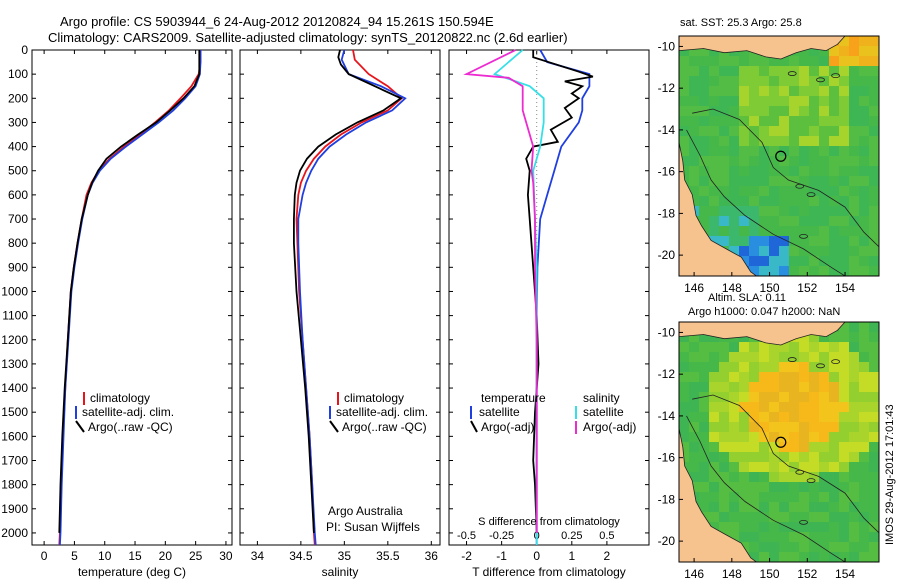 The width and height of the screenshot is (900, 580). Describe the element at coordinates (718, 209) in the screenshot. I see `land-australia` at that location.